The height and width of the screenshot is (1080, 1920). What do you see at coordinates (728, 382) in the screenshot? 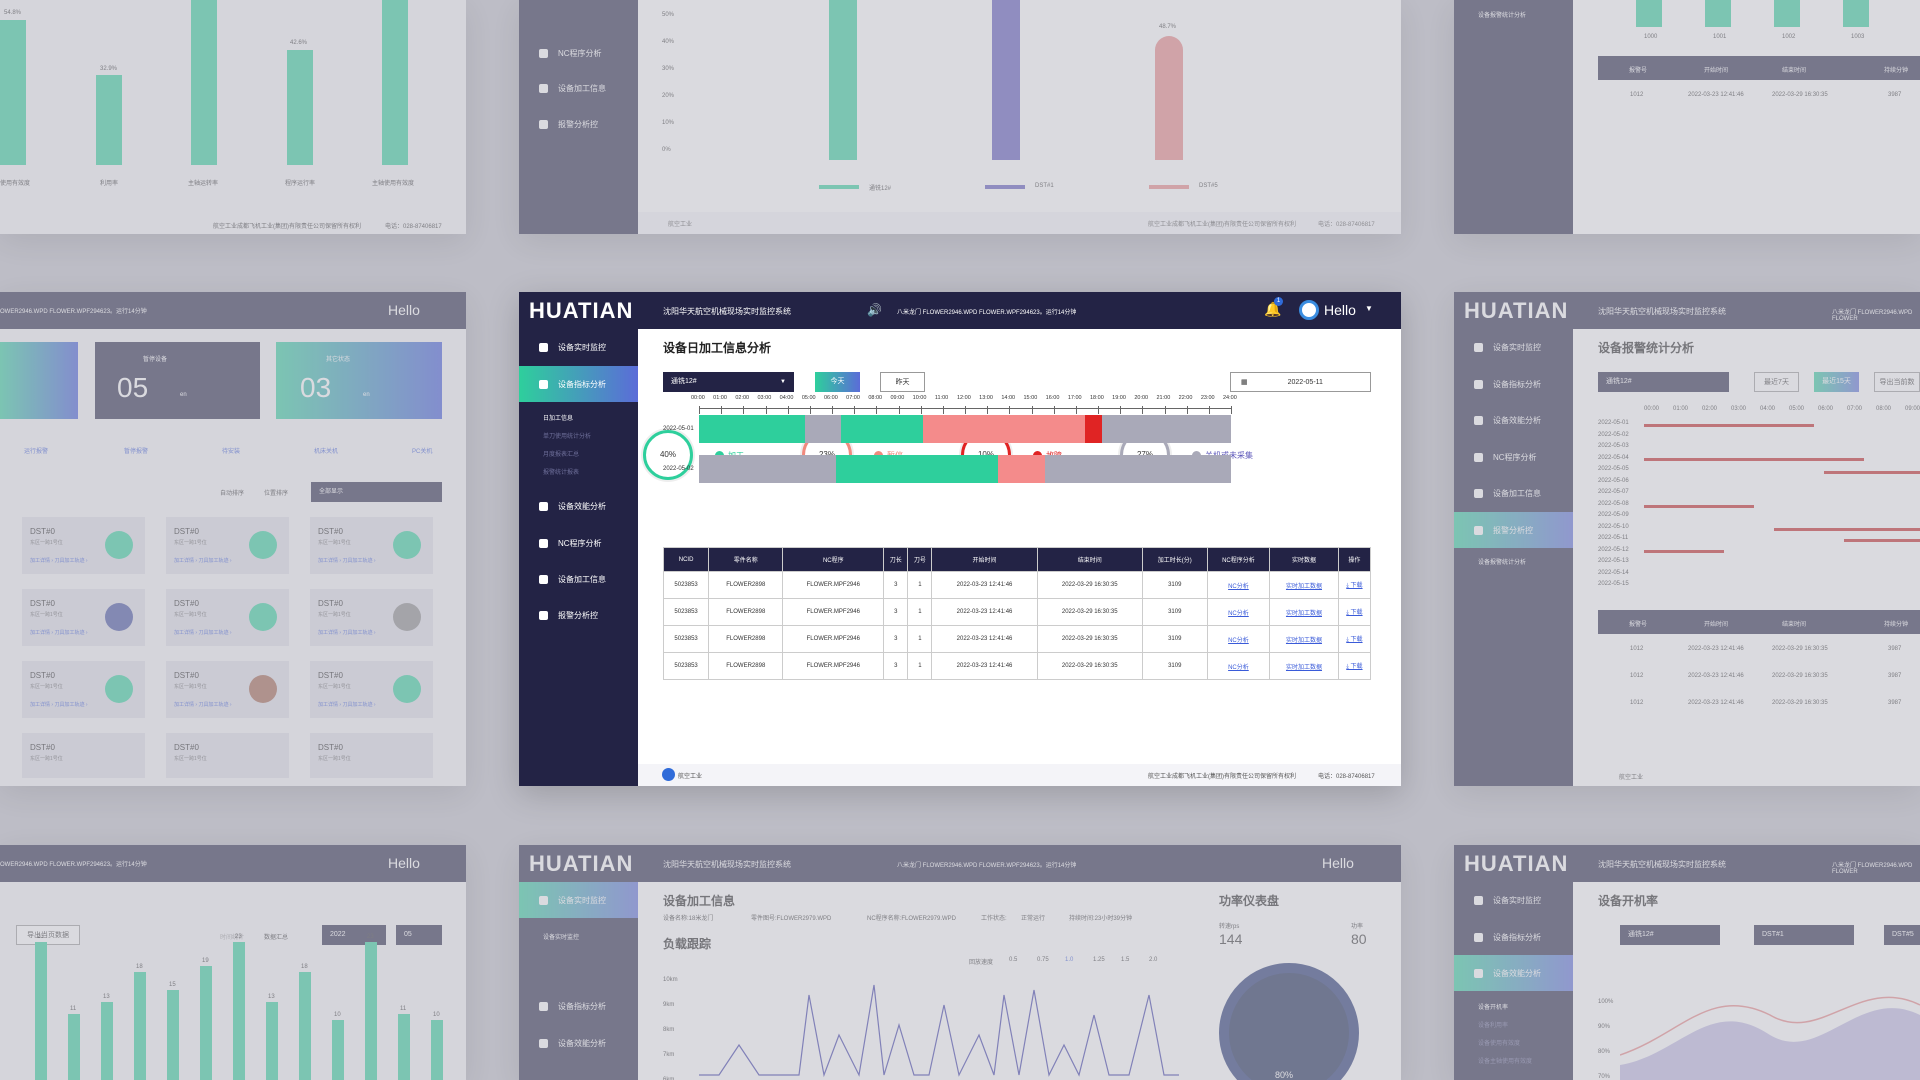
I see `device-select: 通铣12# ▼` at bounding box center [728, 382].